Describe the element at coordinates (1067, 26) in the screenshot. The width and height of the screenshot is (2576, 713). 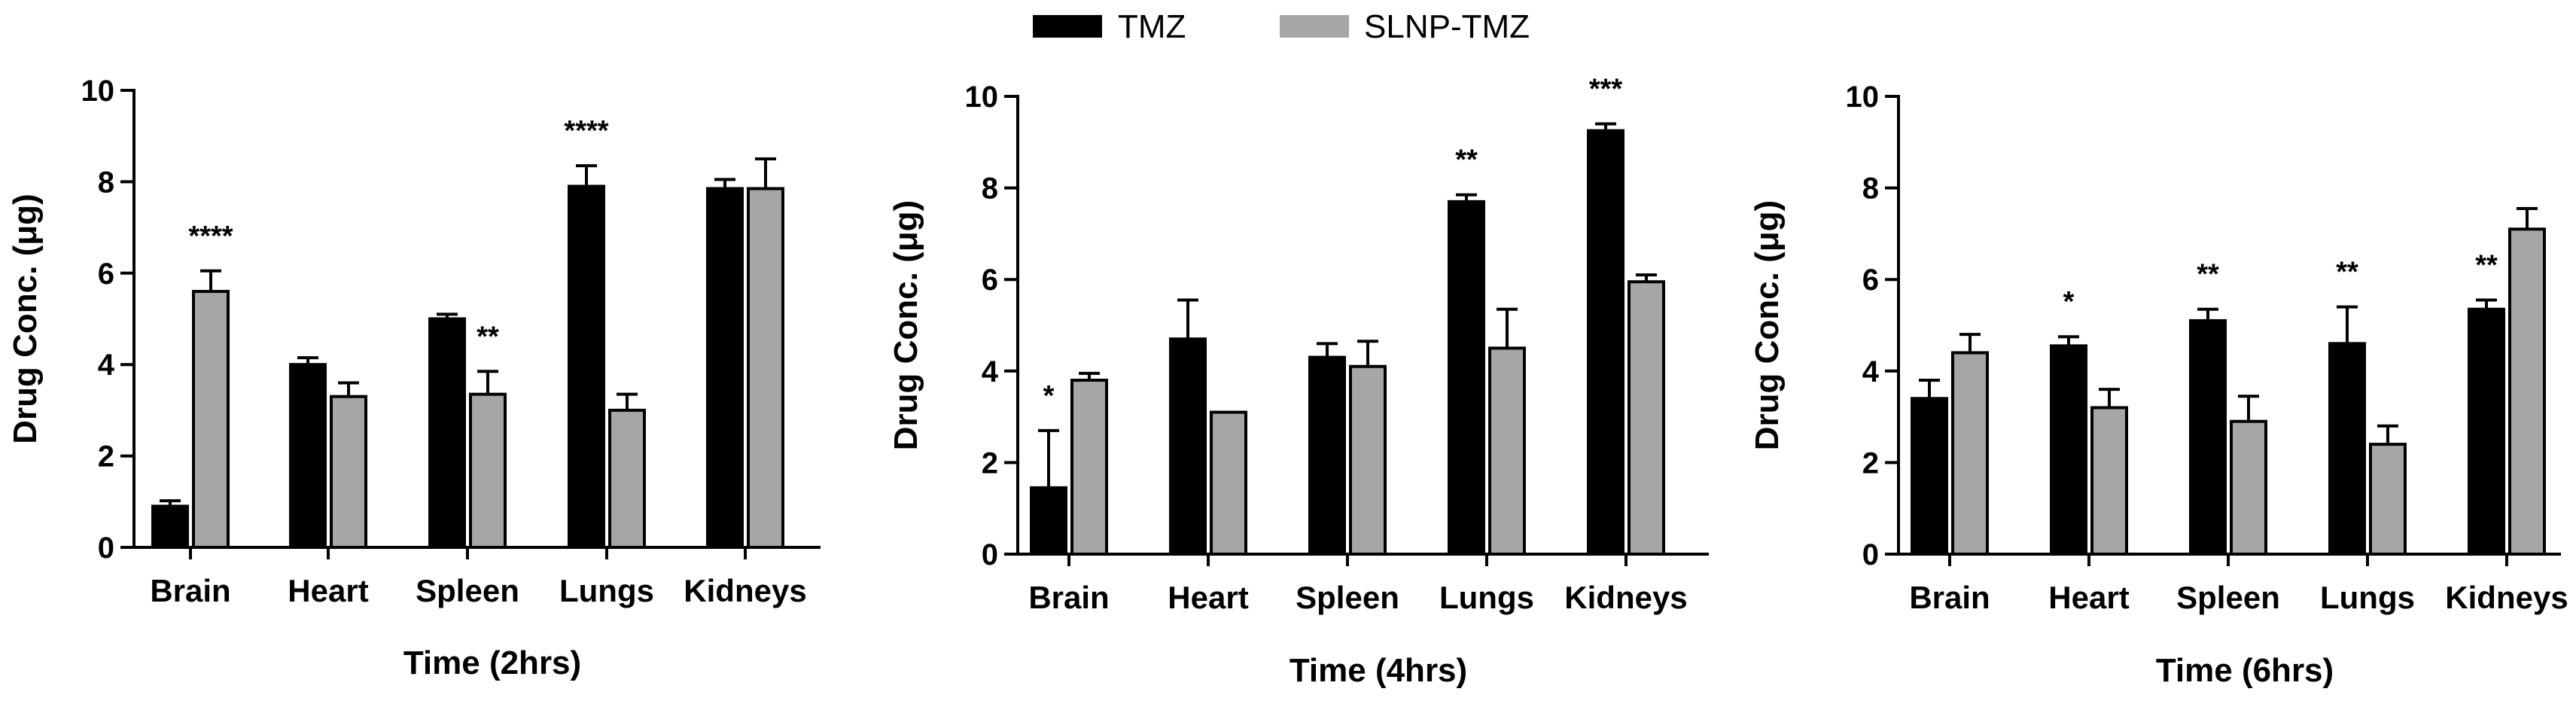
I see `legend-swatch-tmz` at that location.